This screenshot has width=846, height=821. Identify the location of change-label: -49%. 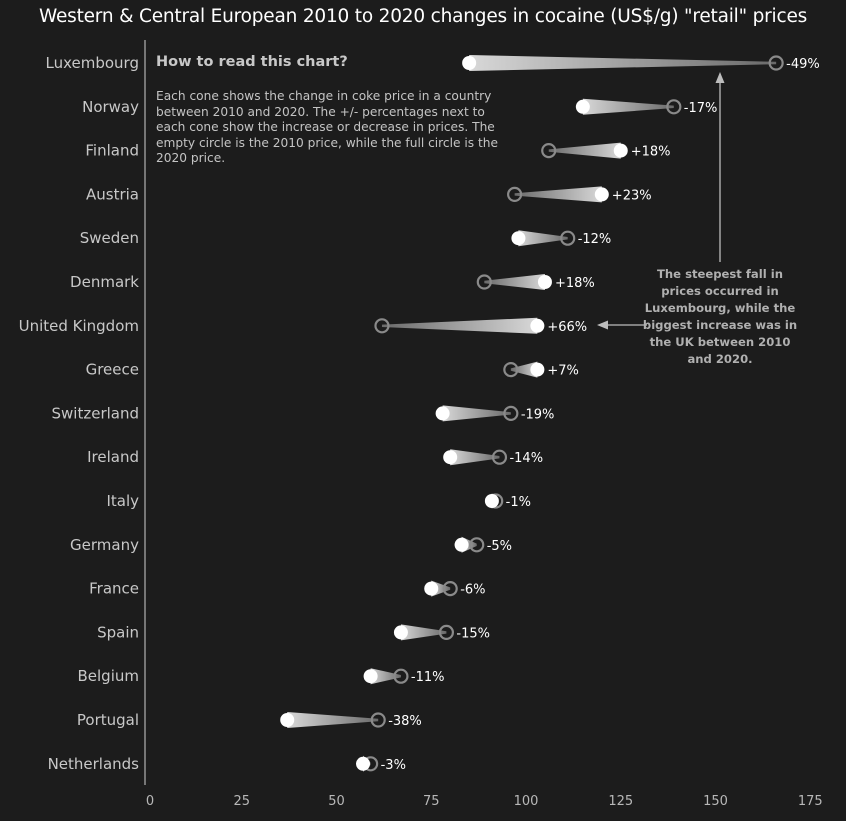
(803, 64).